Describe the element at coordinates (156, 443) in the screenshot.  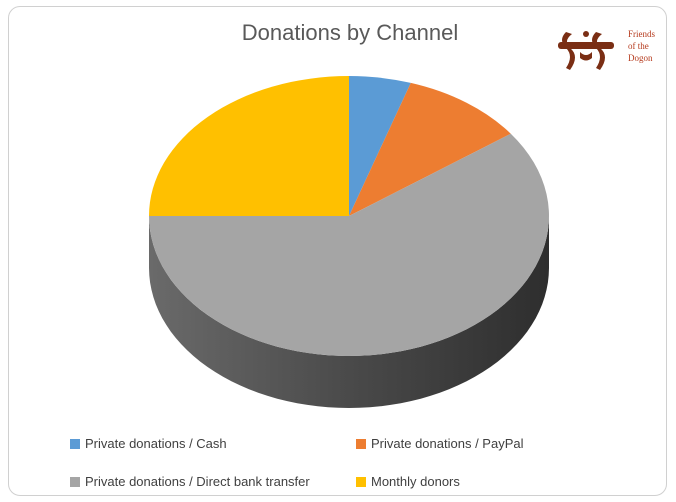
I see `legend-label: Private donations / Cash` at that location.